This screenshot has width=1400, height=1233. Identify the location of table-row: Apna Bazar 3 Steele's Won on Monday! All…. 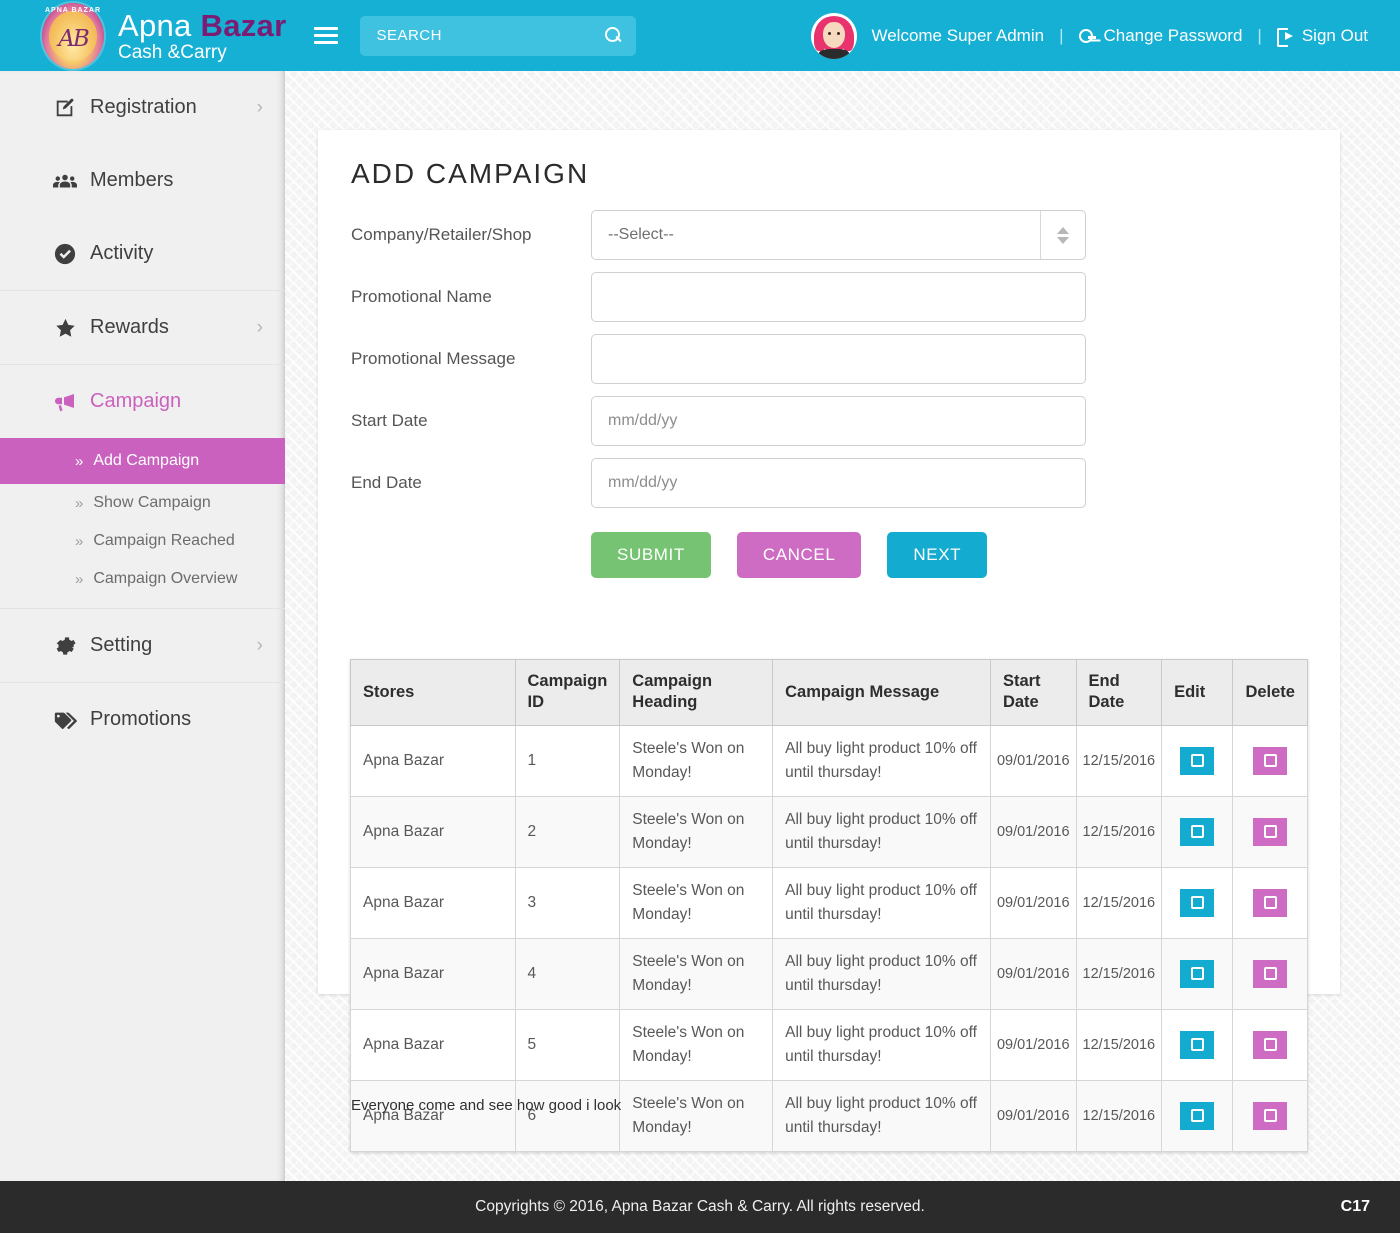
(829, 902).